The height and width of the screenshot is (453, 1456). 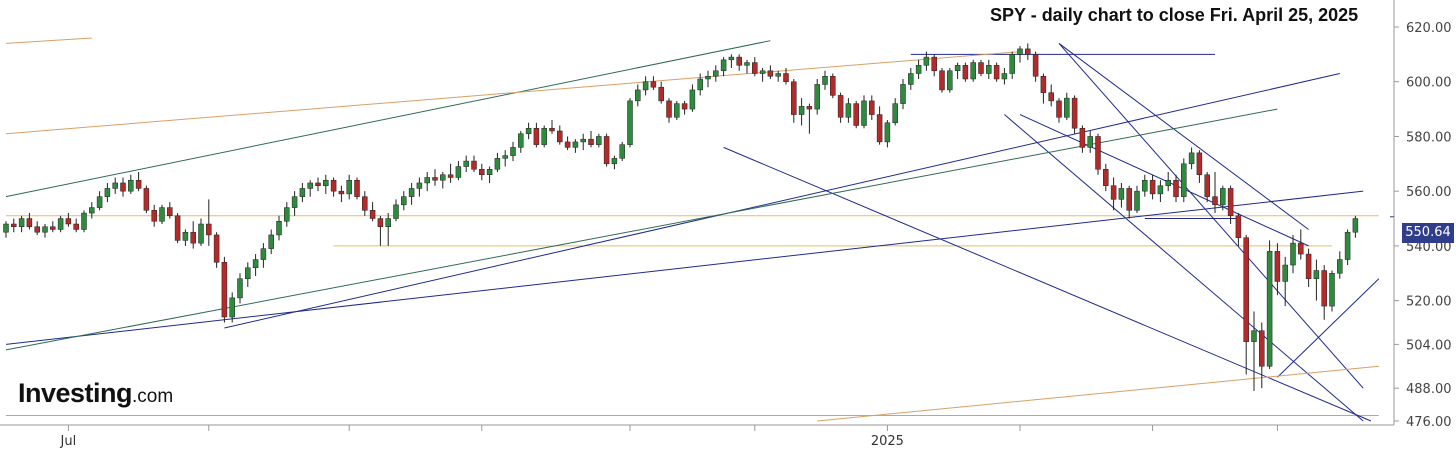 I want to click on y-tick-label: 620.00, so click(x=1429, y=28).